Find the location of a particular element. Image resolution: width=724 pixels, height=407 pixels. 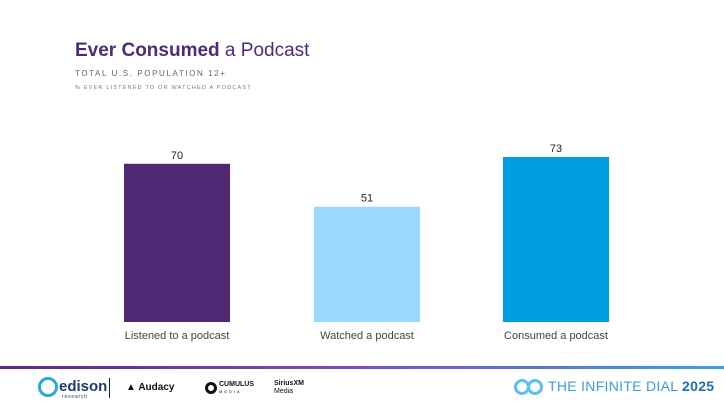

cumulus-wordmark: CUMULUS is located at coordinates (236, 384).